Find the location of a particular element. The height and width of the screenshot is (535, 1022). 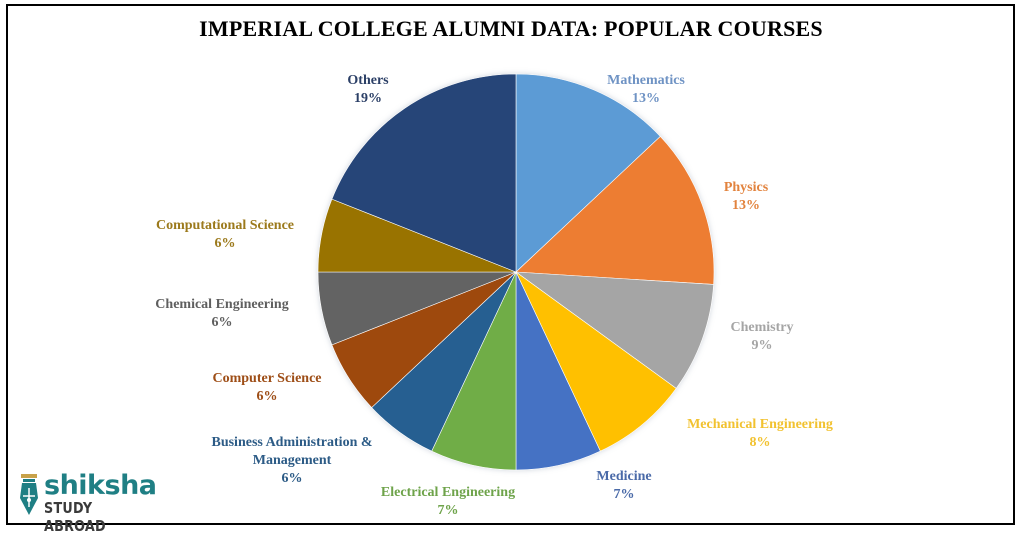

label-mechanical-engineering: Mechanical Engineering 8% is located at coordinates (760, 434).